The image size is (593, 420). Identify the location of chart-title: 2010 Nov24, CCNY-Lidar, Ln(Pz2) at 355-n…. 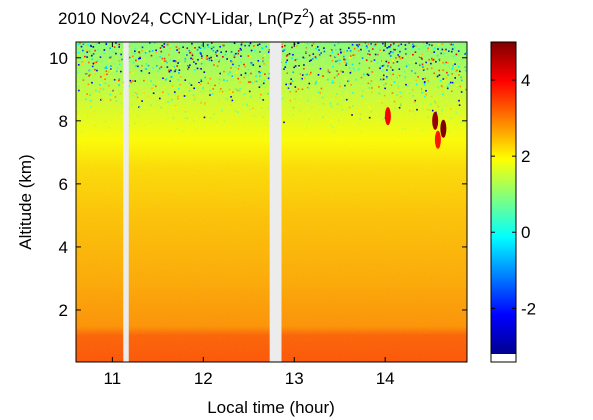
(227, 17).